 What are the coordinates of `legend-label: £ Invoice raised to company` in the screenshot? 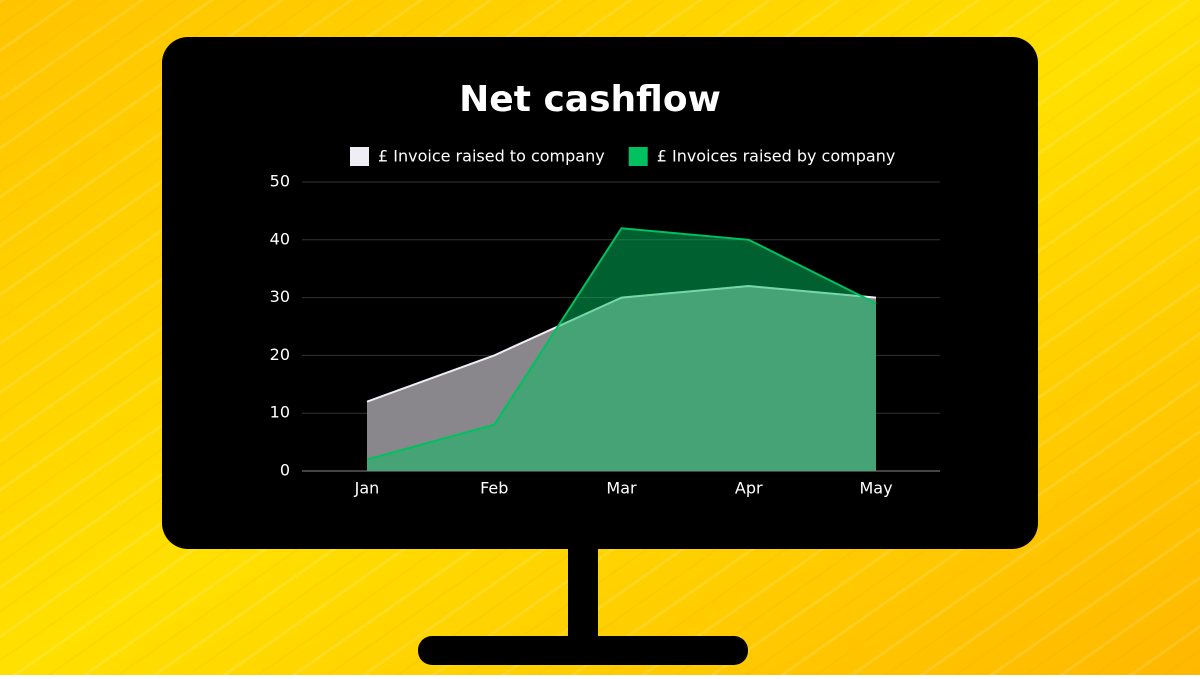 It's located at (491, 156).